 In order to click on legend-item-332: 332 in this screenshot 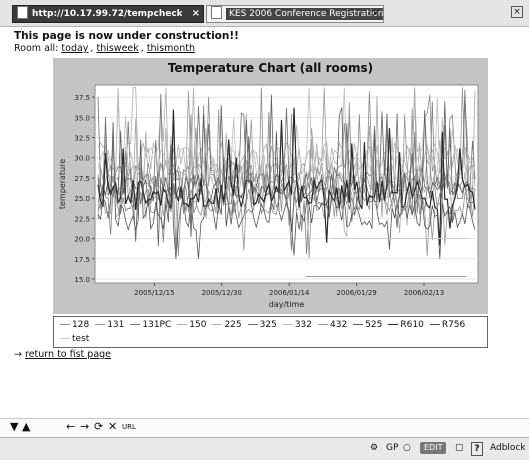, I will do `click(297, 325)`.